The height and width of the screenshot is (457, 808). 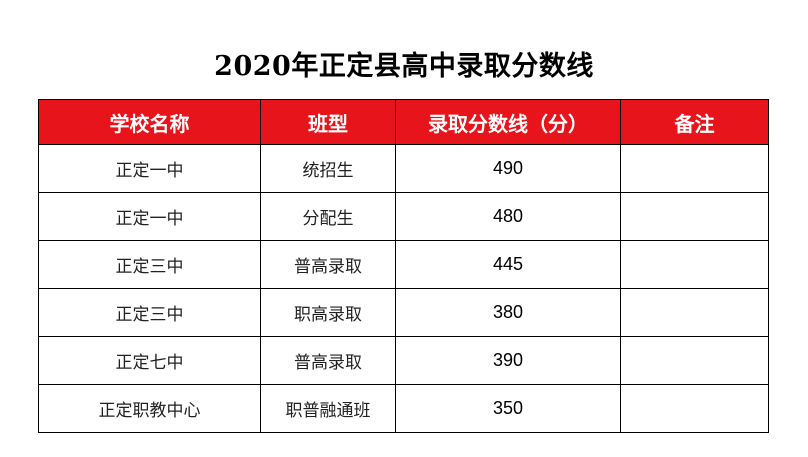 I want to click on header-class-type: 班型, so click(x=328, y=122).